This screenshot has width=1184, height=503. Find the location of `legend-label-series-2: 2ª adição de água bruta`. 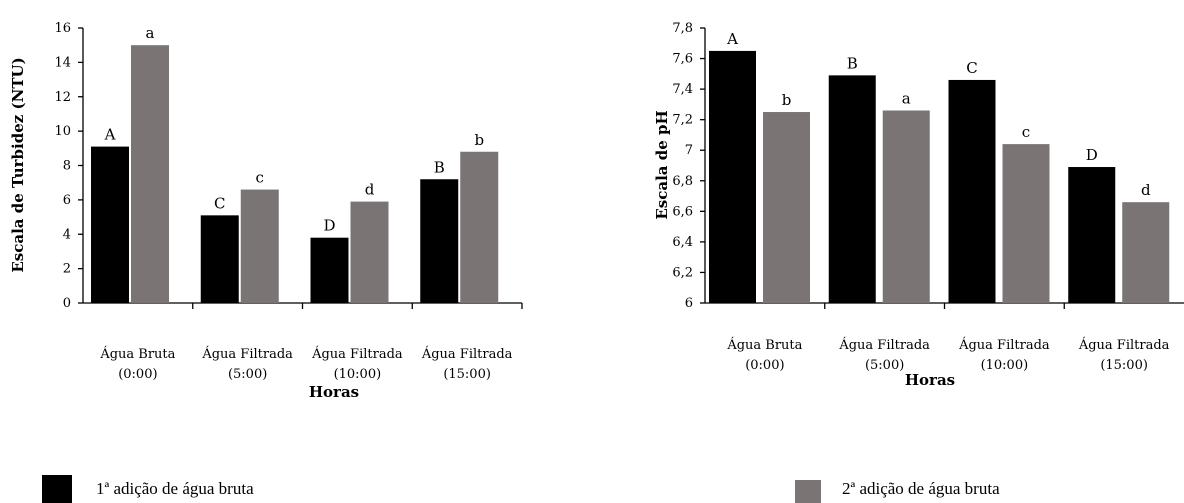

legend-label-series-2: 2ª adição de água bruta is located at coordinates (921, 488).